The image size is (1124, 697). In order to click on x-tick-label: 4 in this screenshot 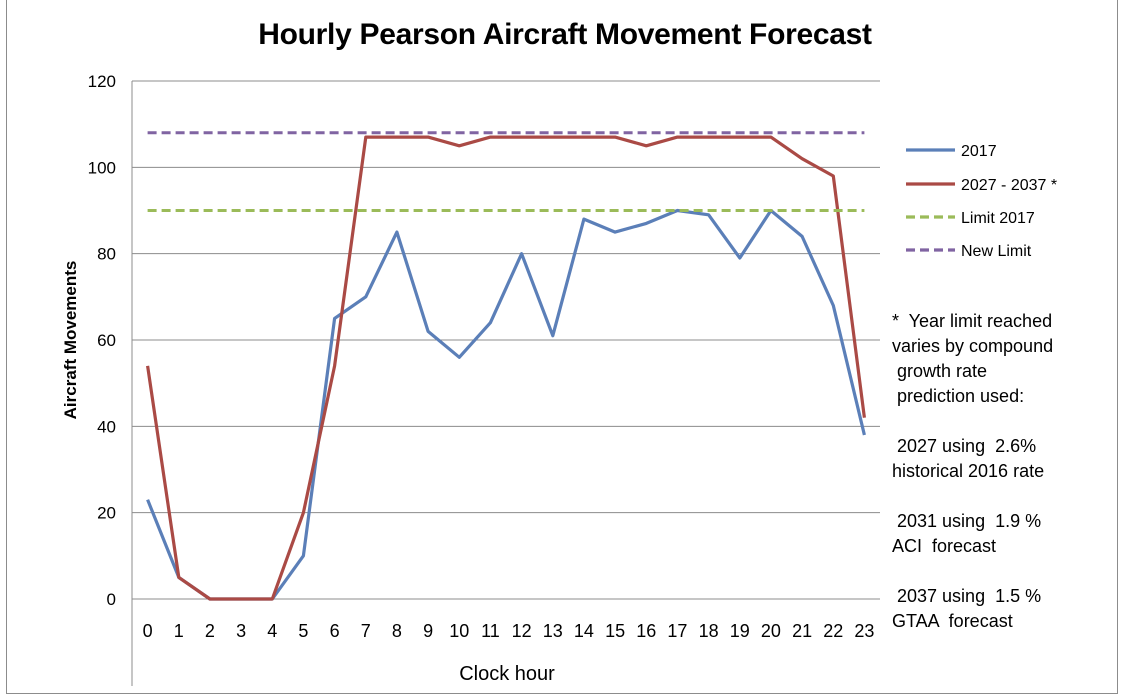, I will do `click(272, 631)`.